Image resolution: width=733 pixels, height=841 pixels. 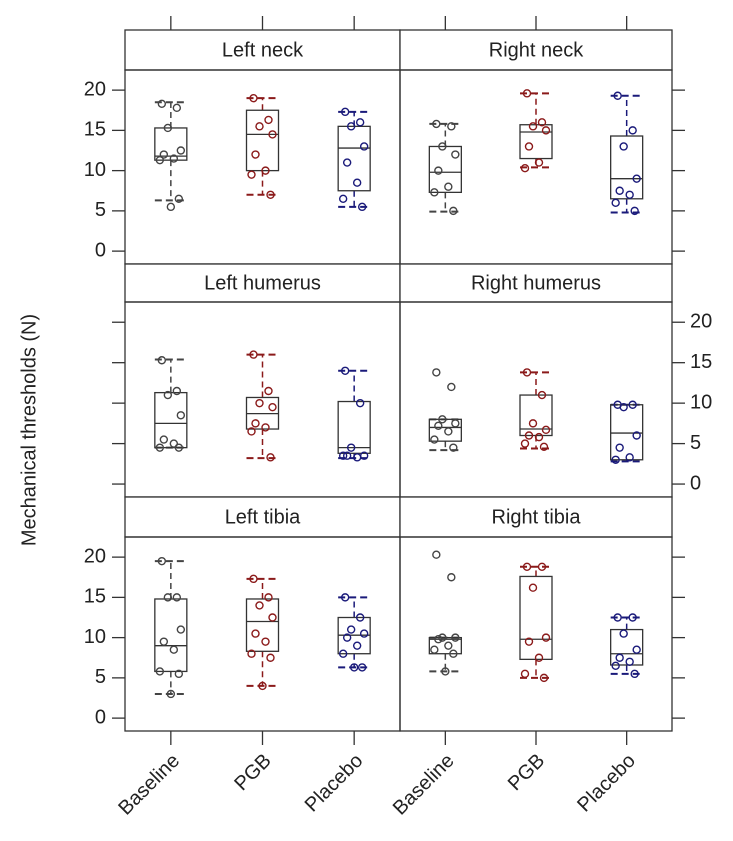 I want to click on strip-title: Right tibia, so click(x=537, y=517).